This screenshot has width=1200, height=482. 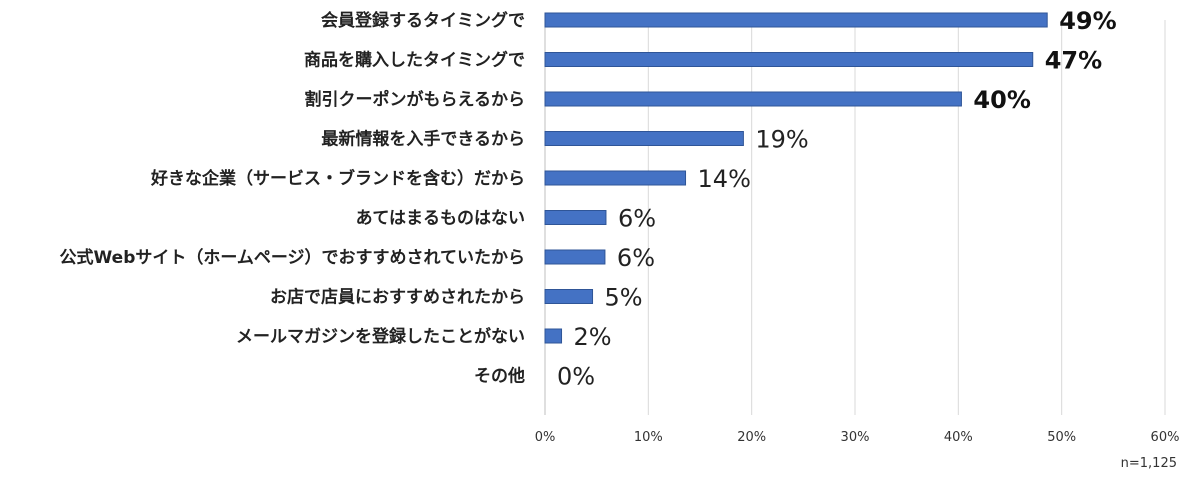 I want to click on category-label: メールマガジンを登録したことがない, so click(x=380, y=336).